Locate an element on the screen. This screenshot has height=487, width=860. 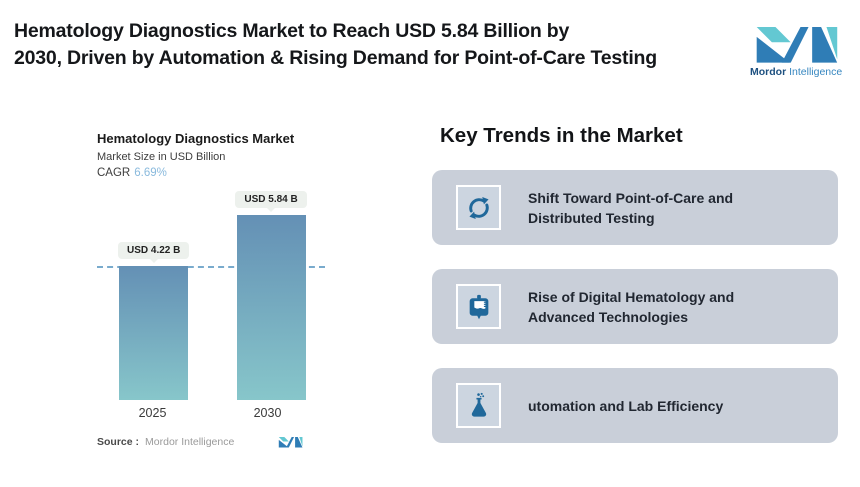
bars: USD 4.22 B USD 5.84 B is located at coordinates (222, 295).